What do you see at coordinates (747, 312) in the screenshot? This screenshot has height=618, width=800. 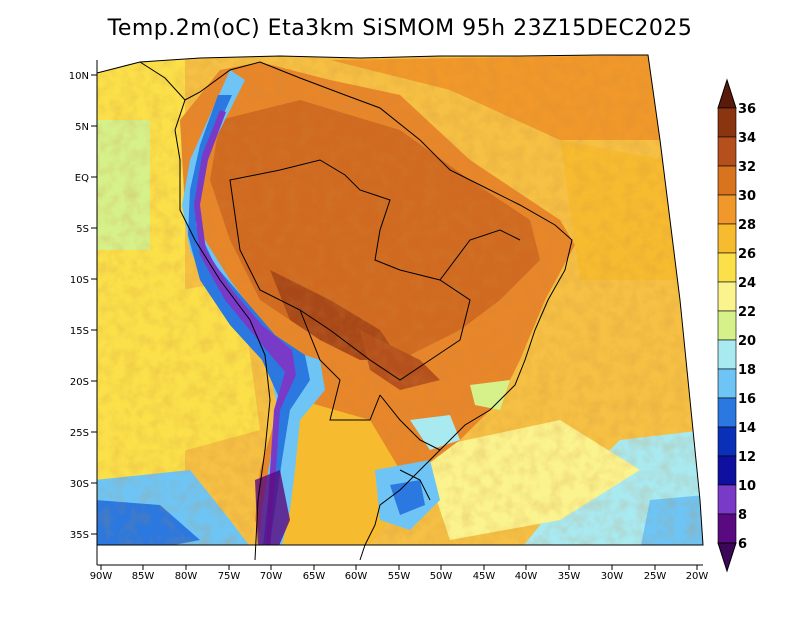 I see `colorbar-label: 22` at bounding box center [747, 312].